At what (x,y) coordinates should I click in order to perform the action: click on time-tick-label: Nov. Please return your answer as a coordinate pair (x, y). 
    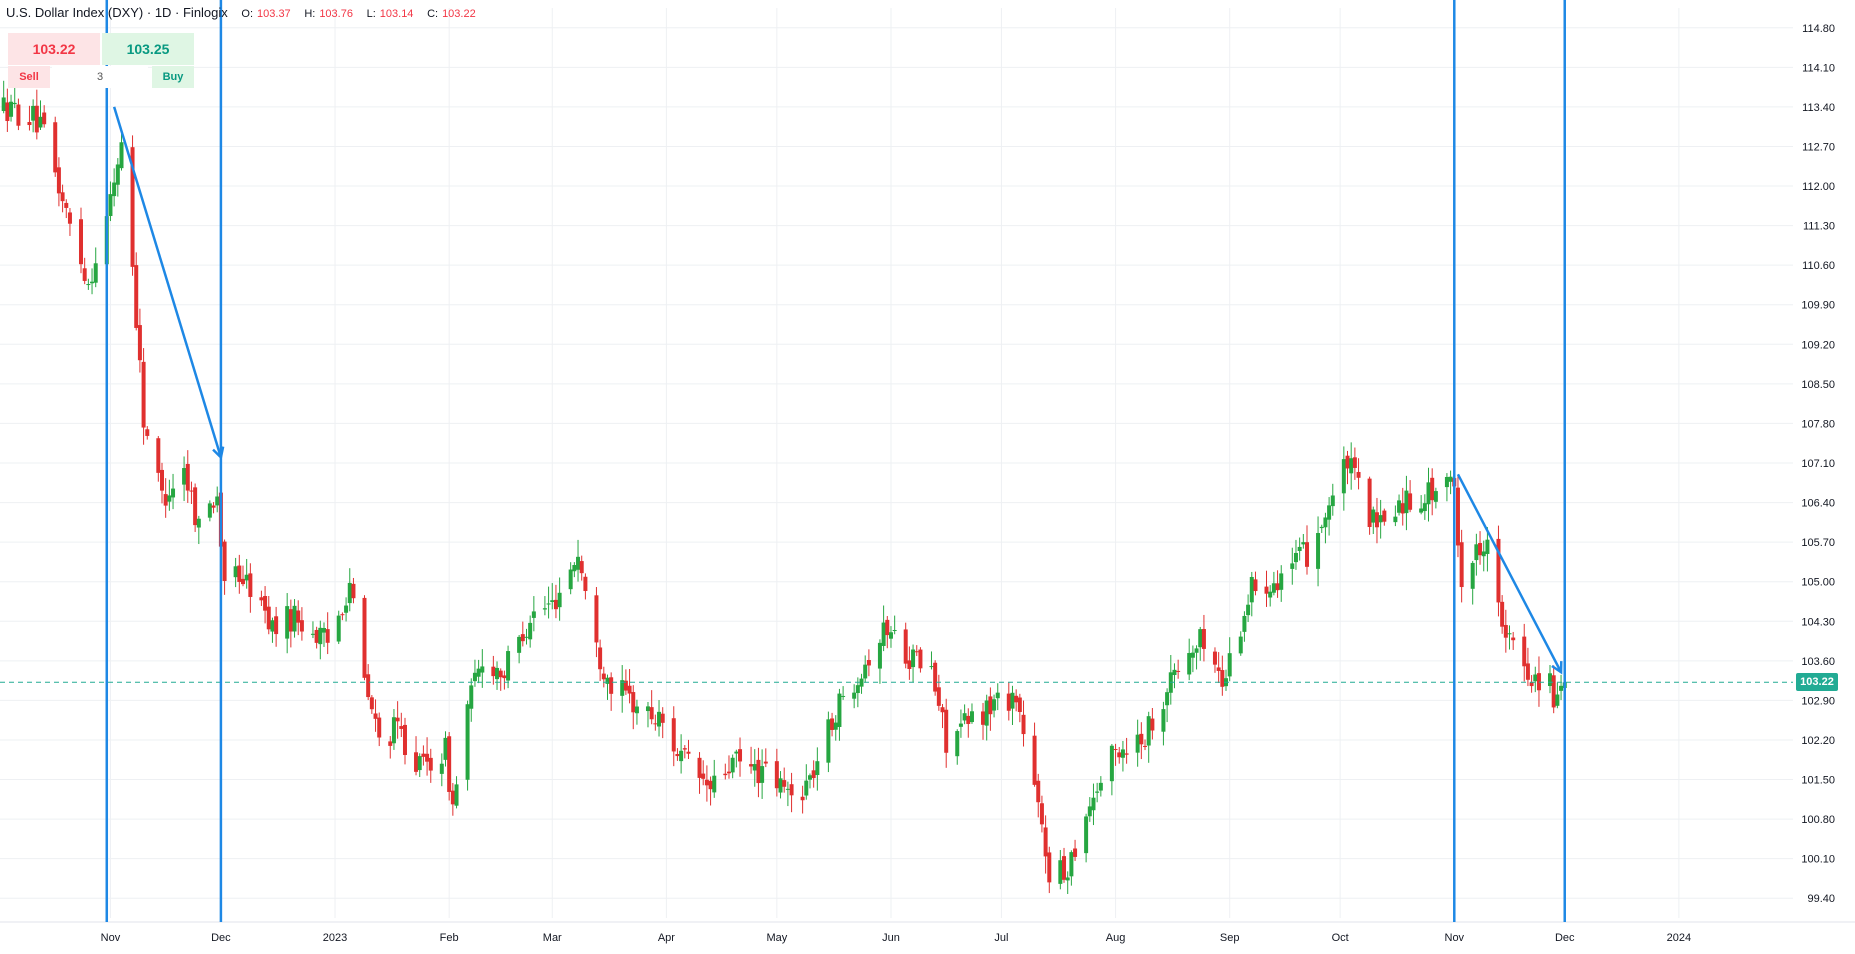
    Looking at the image, I should click on (111, 938).